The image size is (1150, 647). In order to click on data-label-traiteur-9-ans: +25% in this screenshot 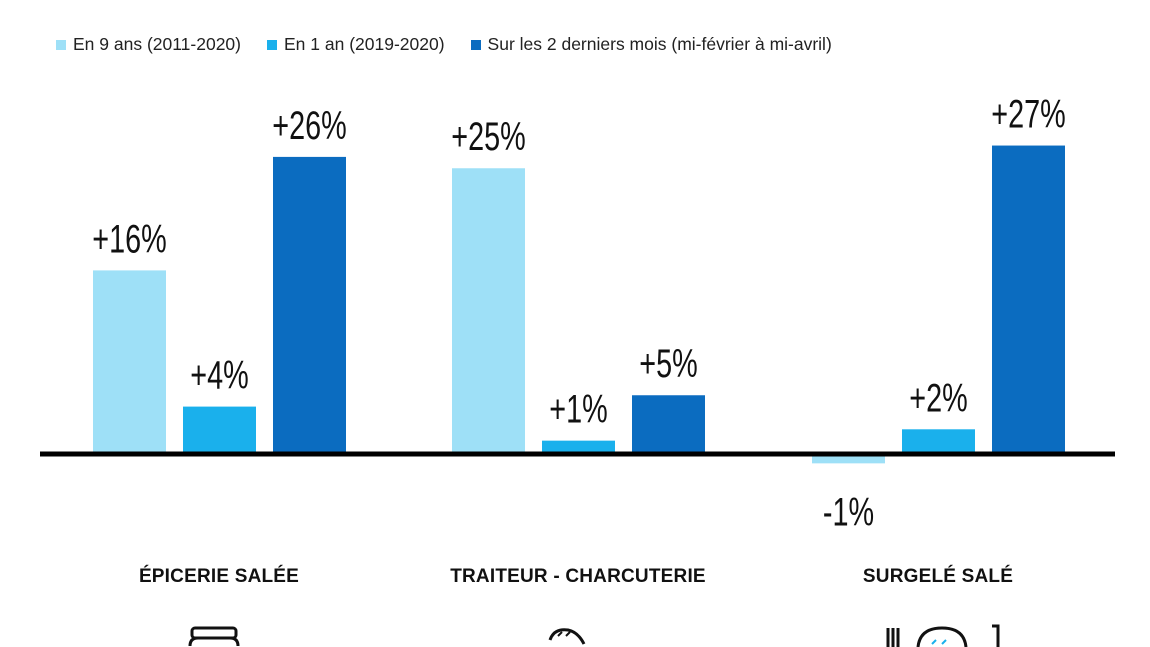, I will do `click(488, 137)`.